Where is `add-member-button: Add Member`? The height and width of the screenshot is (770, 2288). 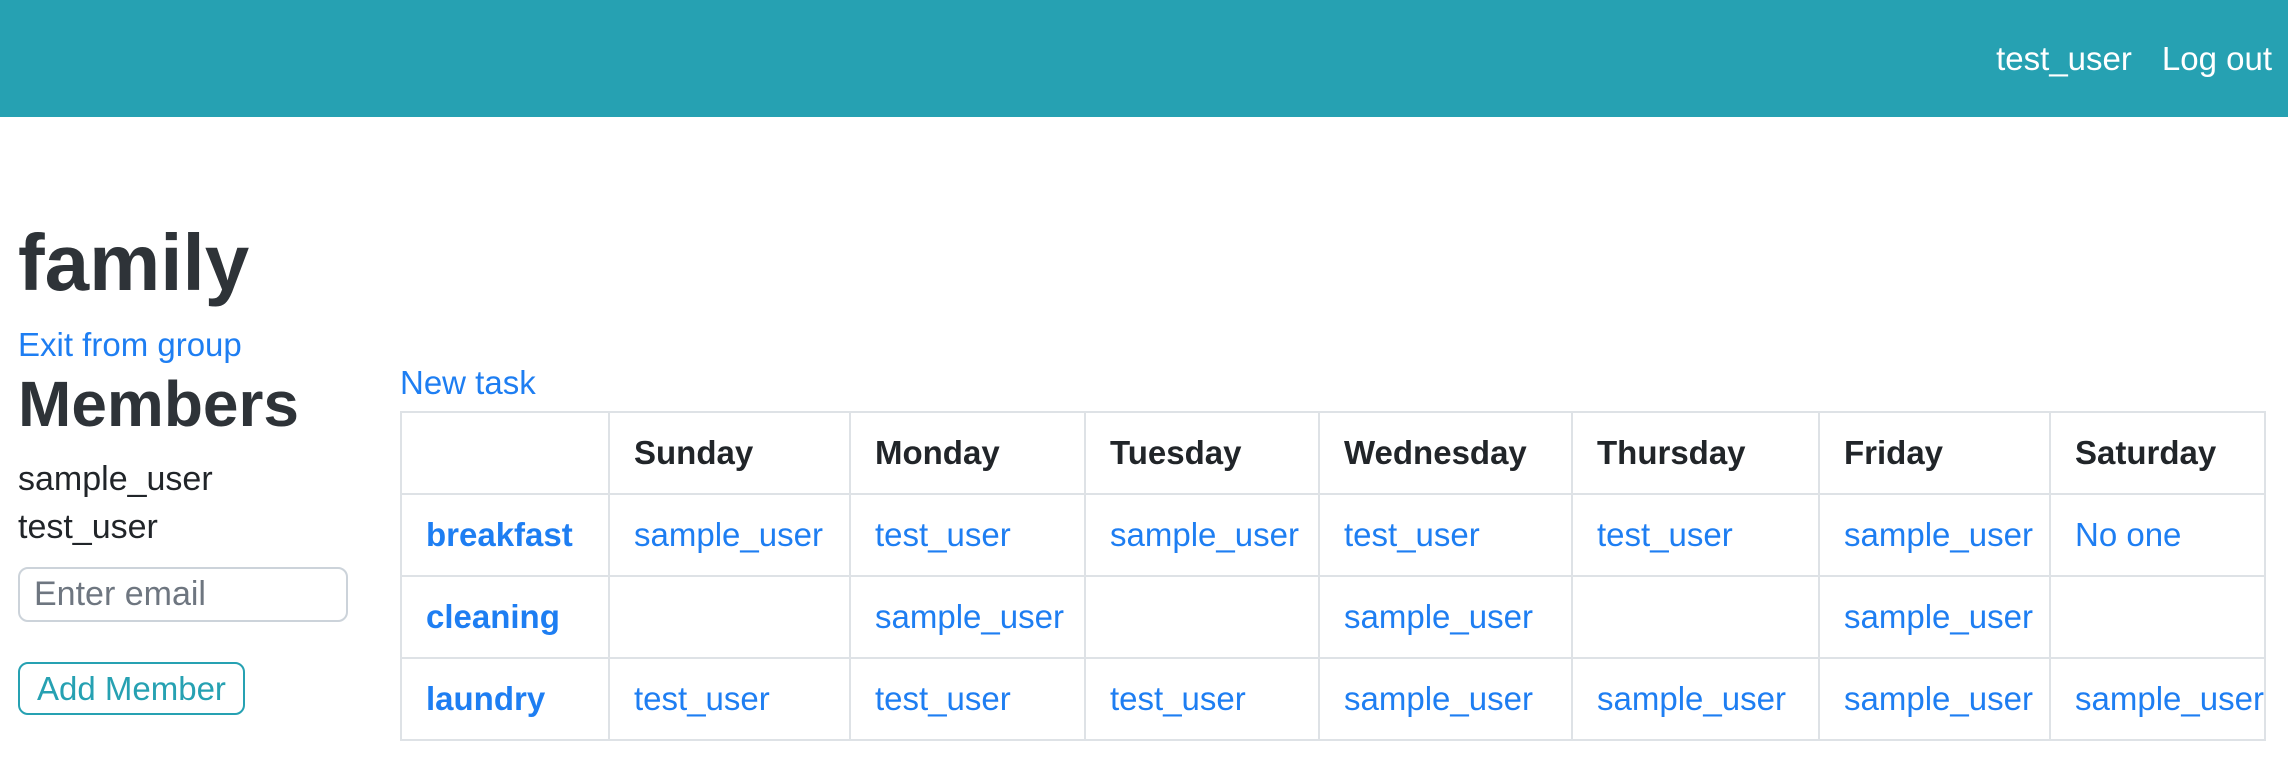 add-member-button: Add Member is located at coordinates (131, 688).